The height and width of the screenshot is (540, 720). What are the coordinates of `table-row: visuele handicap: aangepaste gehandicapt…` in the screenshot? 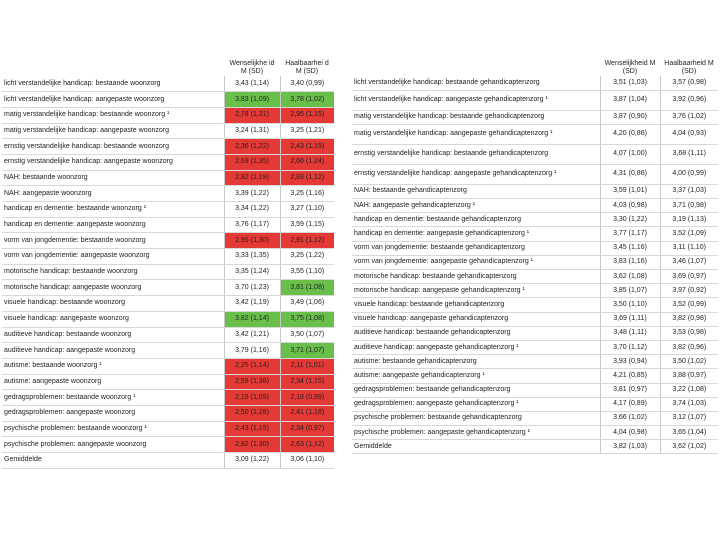 It's located at (535, 319).